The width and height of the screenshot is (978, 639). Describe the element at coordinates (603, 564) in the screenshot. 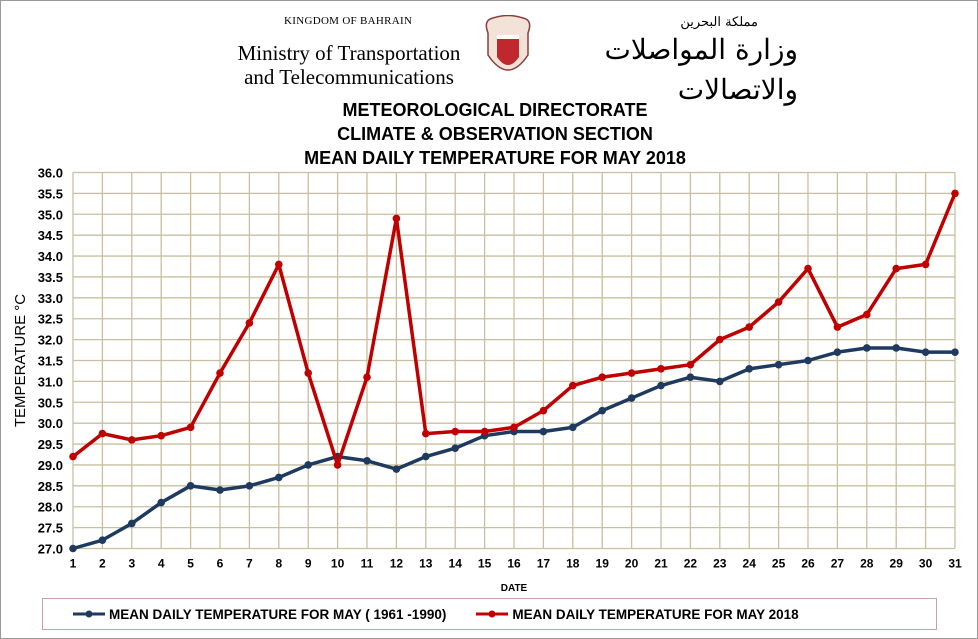

I see `x-tick-label: 19` at that location.